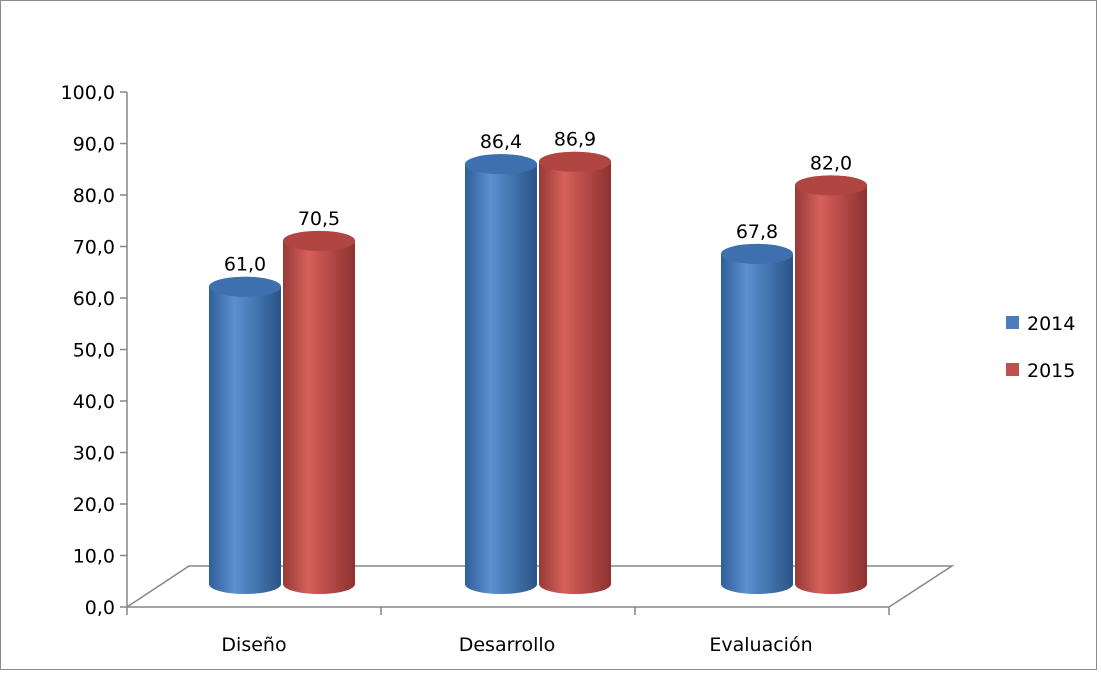  I want to click on y-tick-label: 10,0, so click(94, 557).